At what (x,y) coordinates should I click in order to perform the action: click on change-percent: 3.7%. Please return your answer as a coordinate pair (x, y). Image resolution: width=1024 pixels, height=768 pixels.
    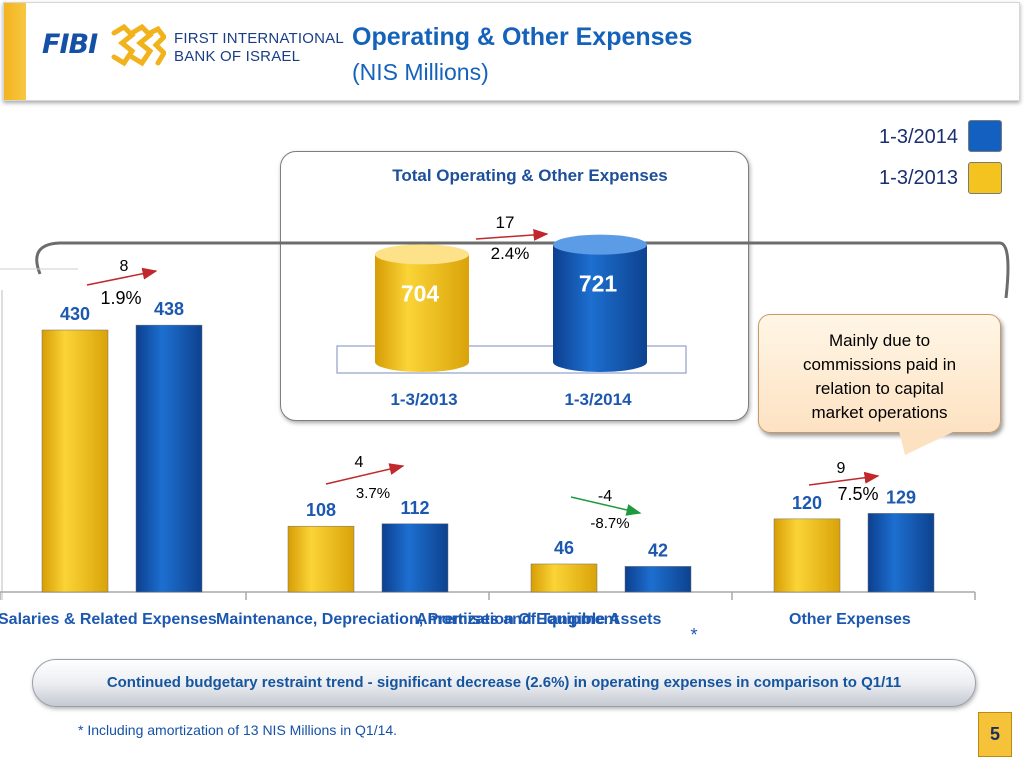
    Looking at the image, I should click on (373, 493).